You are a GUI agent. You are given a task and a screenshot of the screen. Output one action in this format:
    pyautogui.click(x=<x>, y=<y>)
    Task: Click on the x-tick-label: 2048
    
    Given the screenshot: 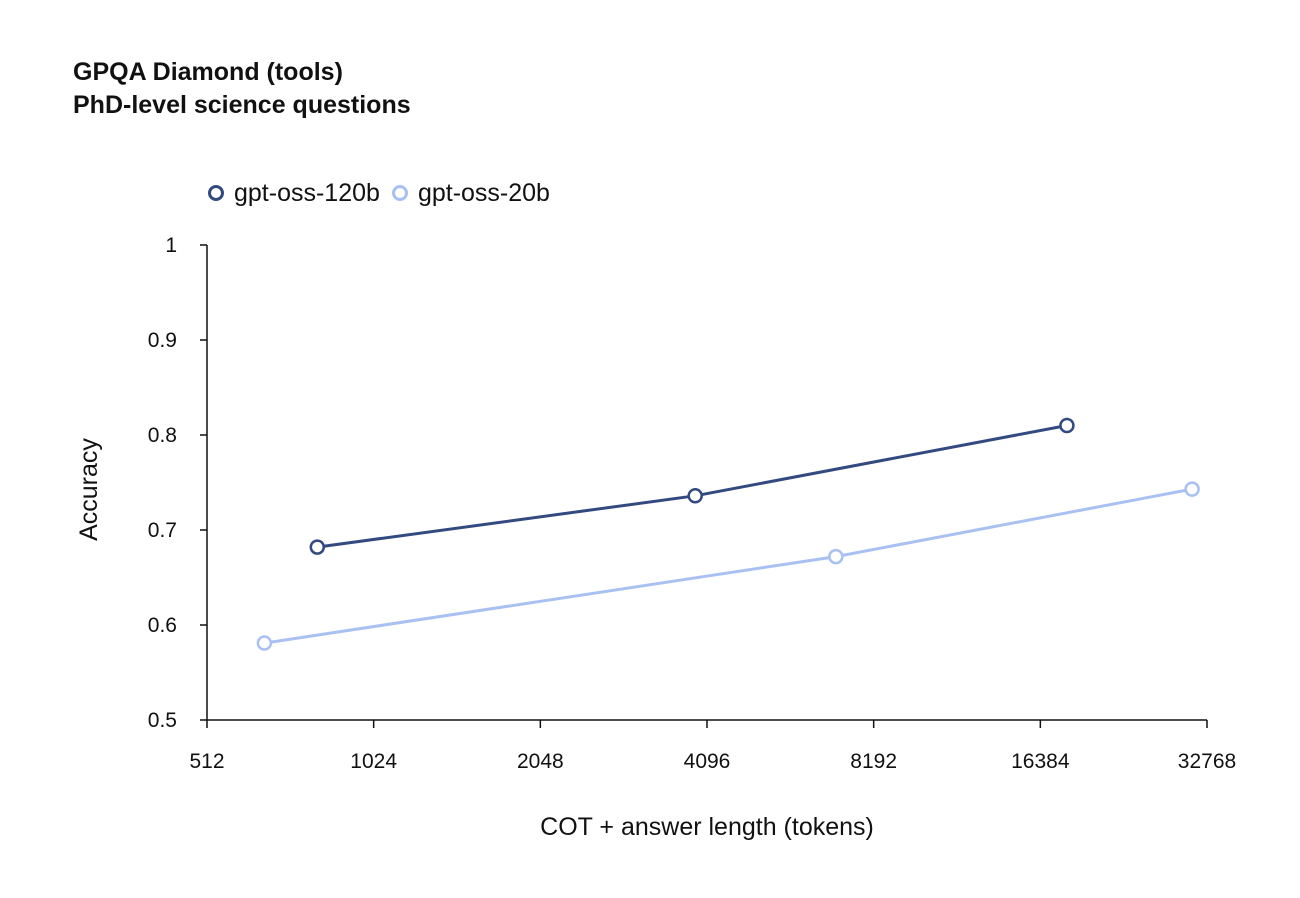 What is the action you would take?
    pyautogui.click(x=540, y=761)
    